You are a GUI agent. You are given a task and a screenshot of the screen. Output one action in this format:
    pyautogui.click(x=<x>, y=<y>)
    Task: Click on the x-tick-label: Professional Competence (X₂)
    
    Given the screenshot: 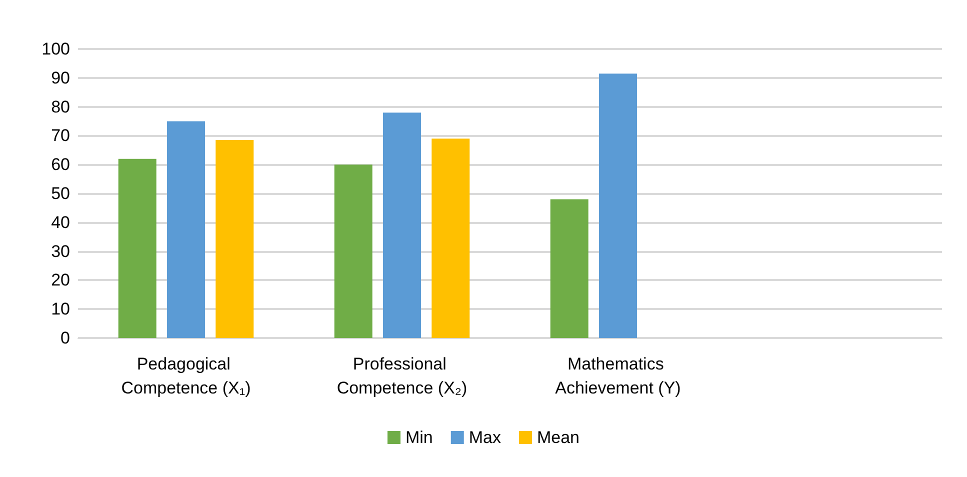 What is the action you would take?
    pyautogui.click(x=402, y=376)
    